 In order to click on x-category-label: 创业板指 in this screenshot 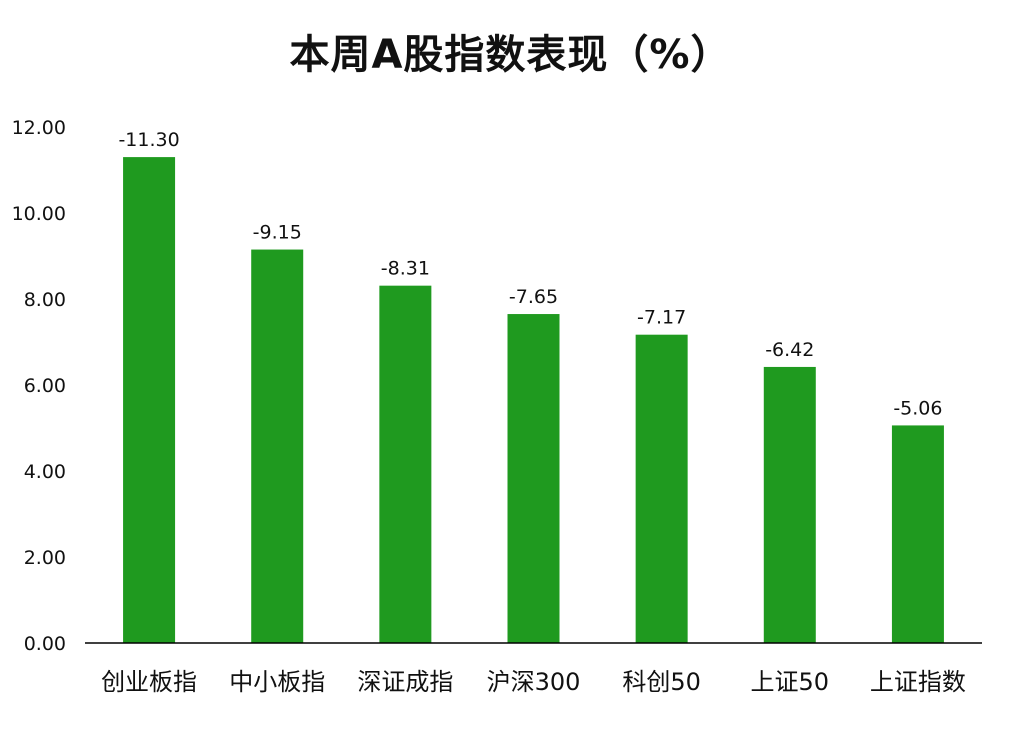, I will do `click(149, 682)`.